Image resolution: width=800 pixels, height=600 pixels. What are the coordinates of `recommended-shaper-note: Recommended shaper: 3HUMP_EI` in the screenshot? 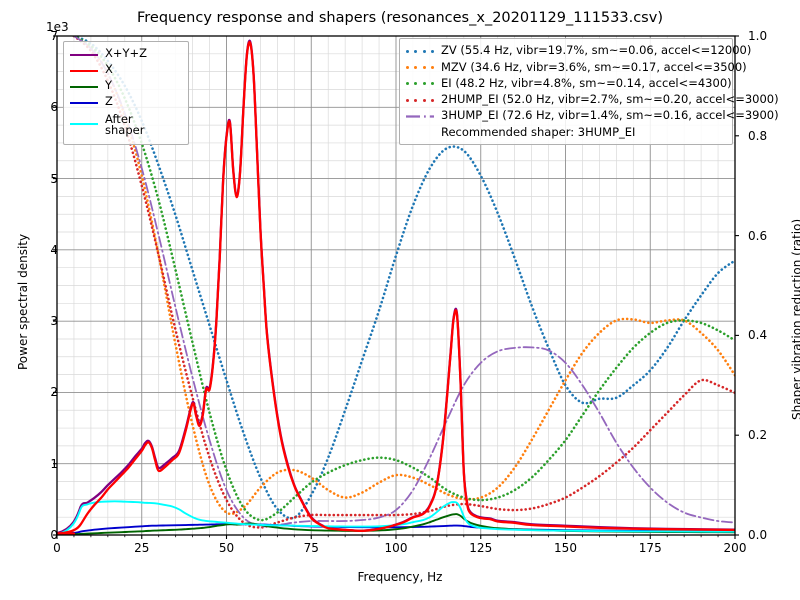 It's located at (566, 132).